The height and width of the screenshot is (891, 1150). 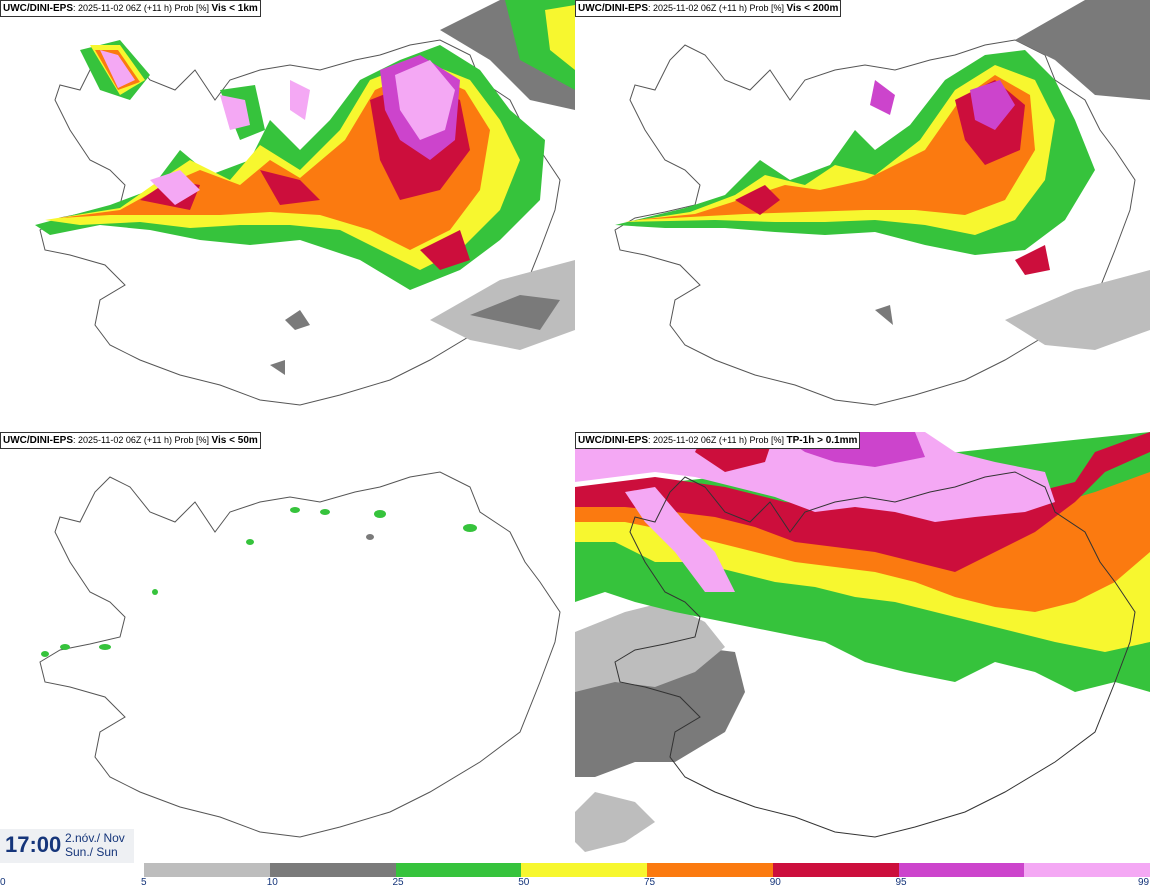 I want to click on colorbar-tick-label: 90, so click(x=775, y=882).